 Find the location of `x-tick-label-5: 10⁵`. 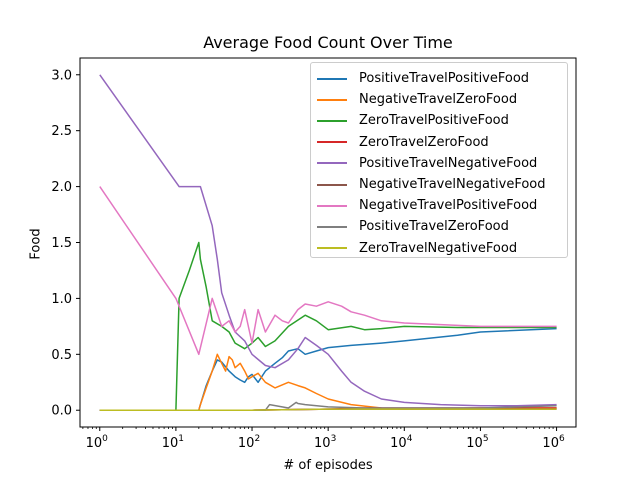

x-tick-label-5: 10⁵ is located at coordinates (477, 442).